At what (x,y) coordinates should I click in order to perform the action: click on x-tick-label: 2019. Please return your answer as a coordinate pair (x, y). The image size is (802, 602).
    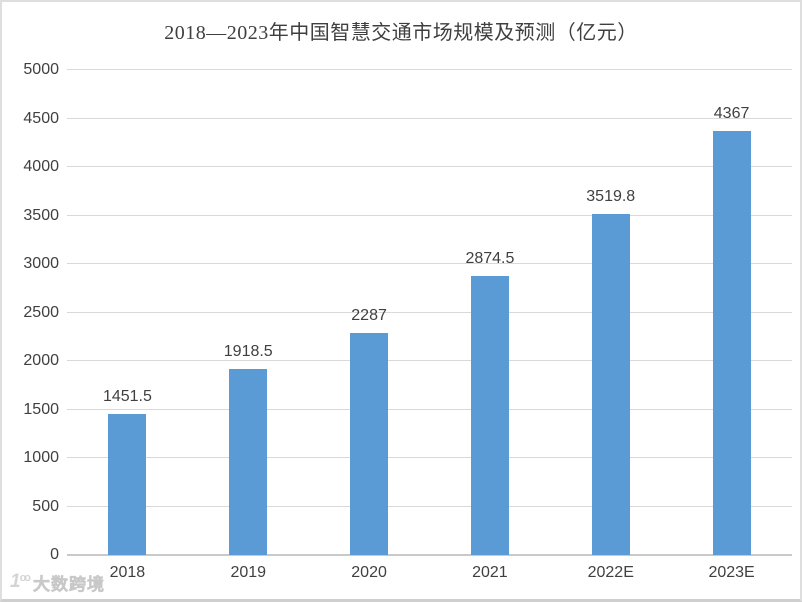
    Looking at the image, I should click on (248, 572).